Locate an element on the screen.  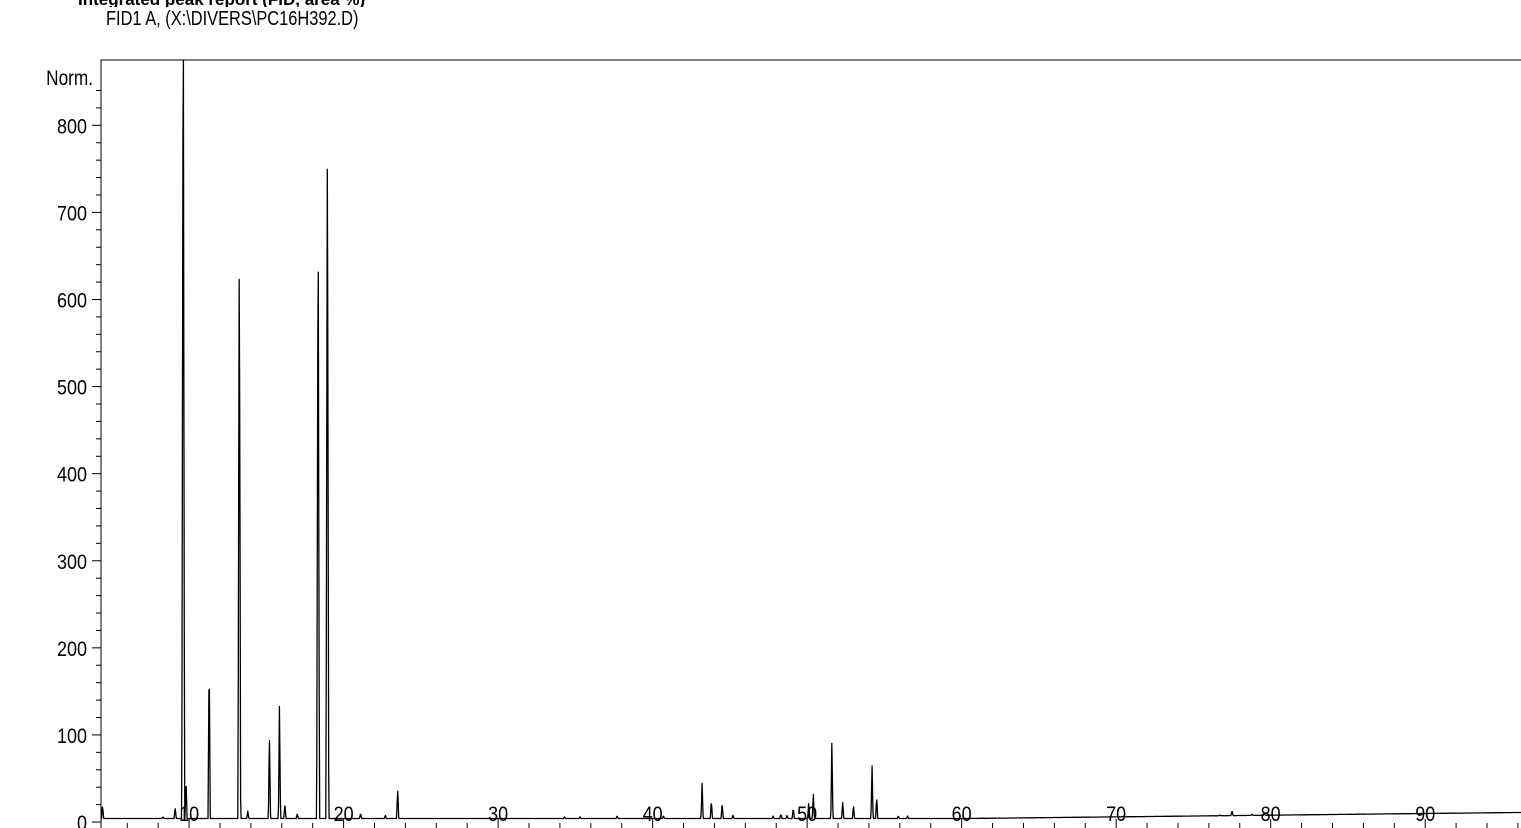
x-tick-label: 30 is located at coordinates (498, 814).